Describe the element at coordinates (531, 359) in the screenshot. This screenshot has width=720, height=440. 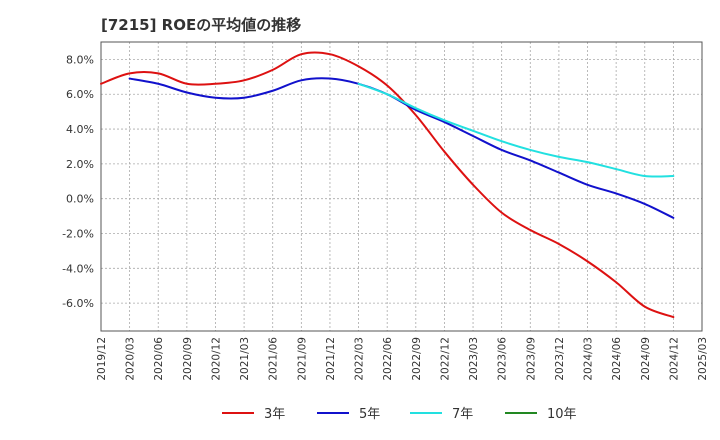
I see `x-tick-label: 2023/09` at that location.